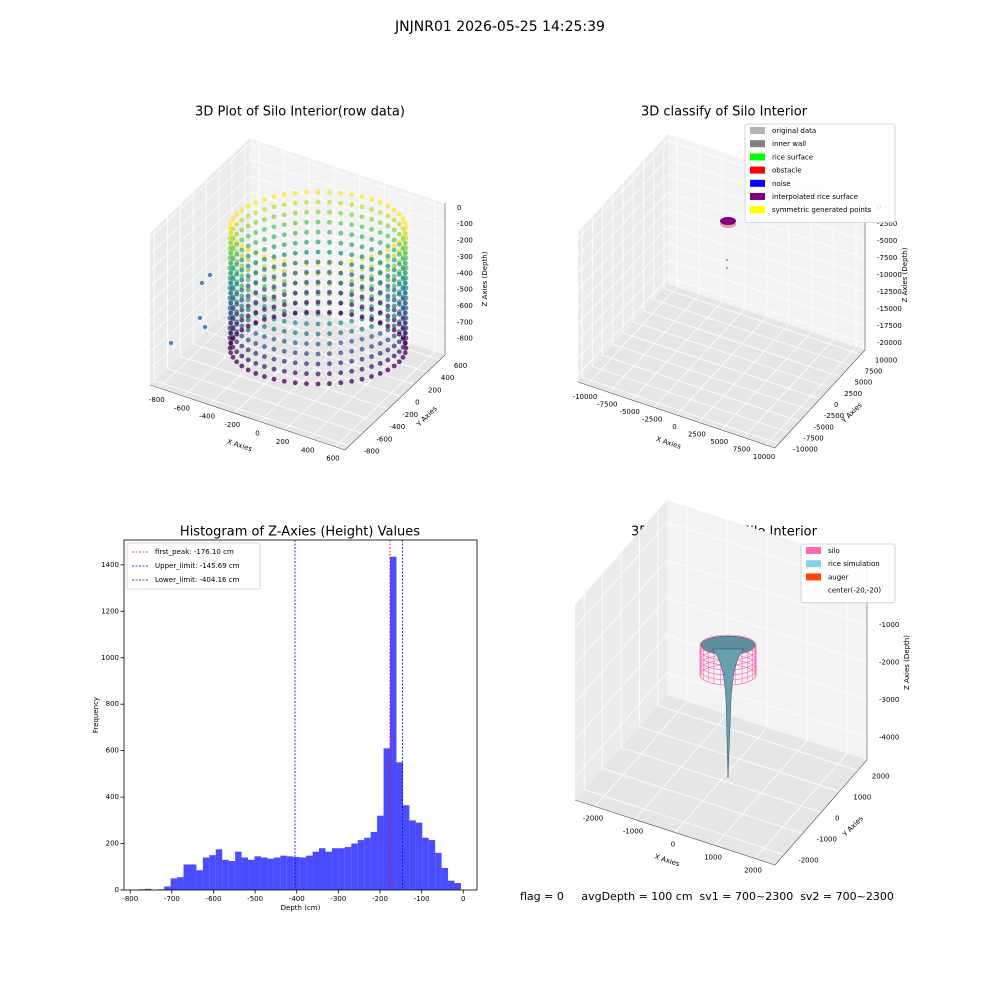 The width and height of the screenshot is (1000, 1000). Describe the element at coordinates (848, 573) in the screenshot. I see `legend-box` at that location.